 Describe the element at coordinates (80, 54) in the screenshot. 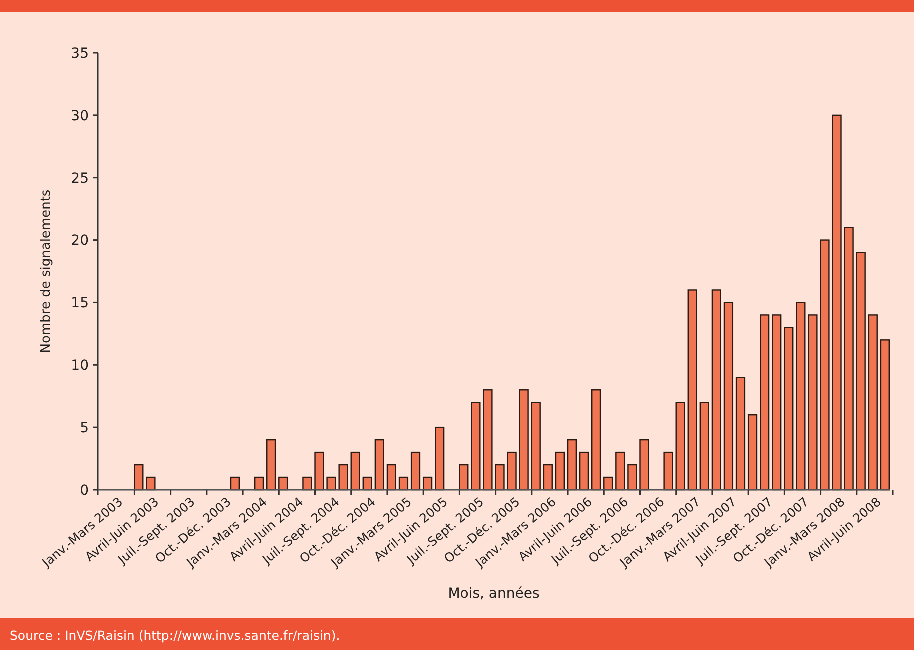

I see `y-tick-label: 35` at that location.